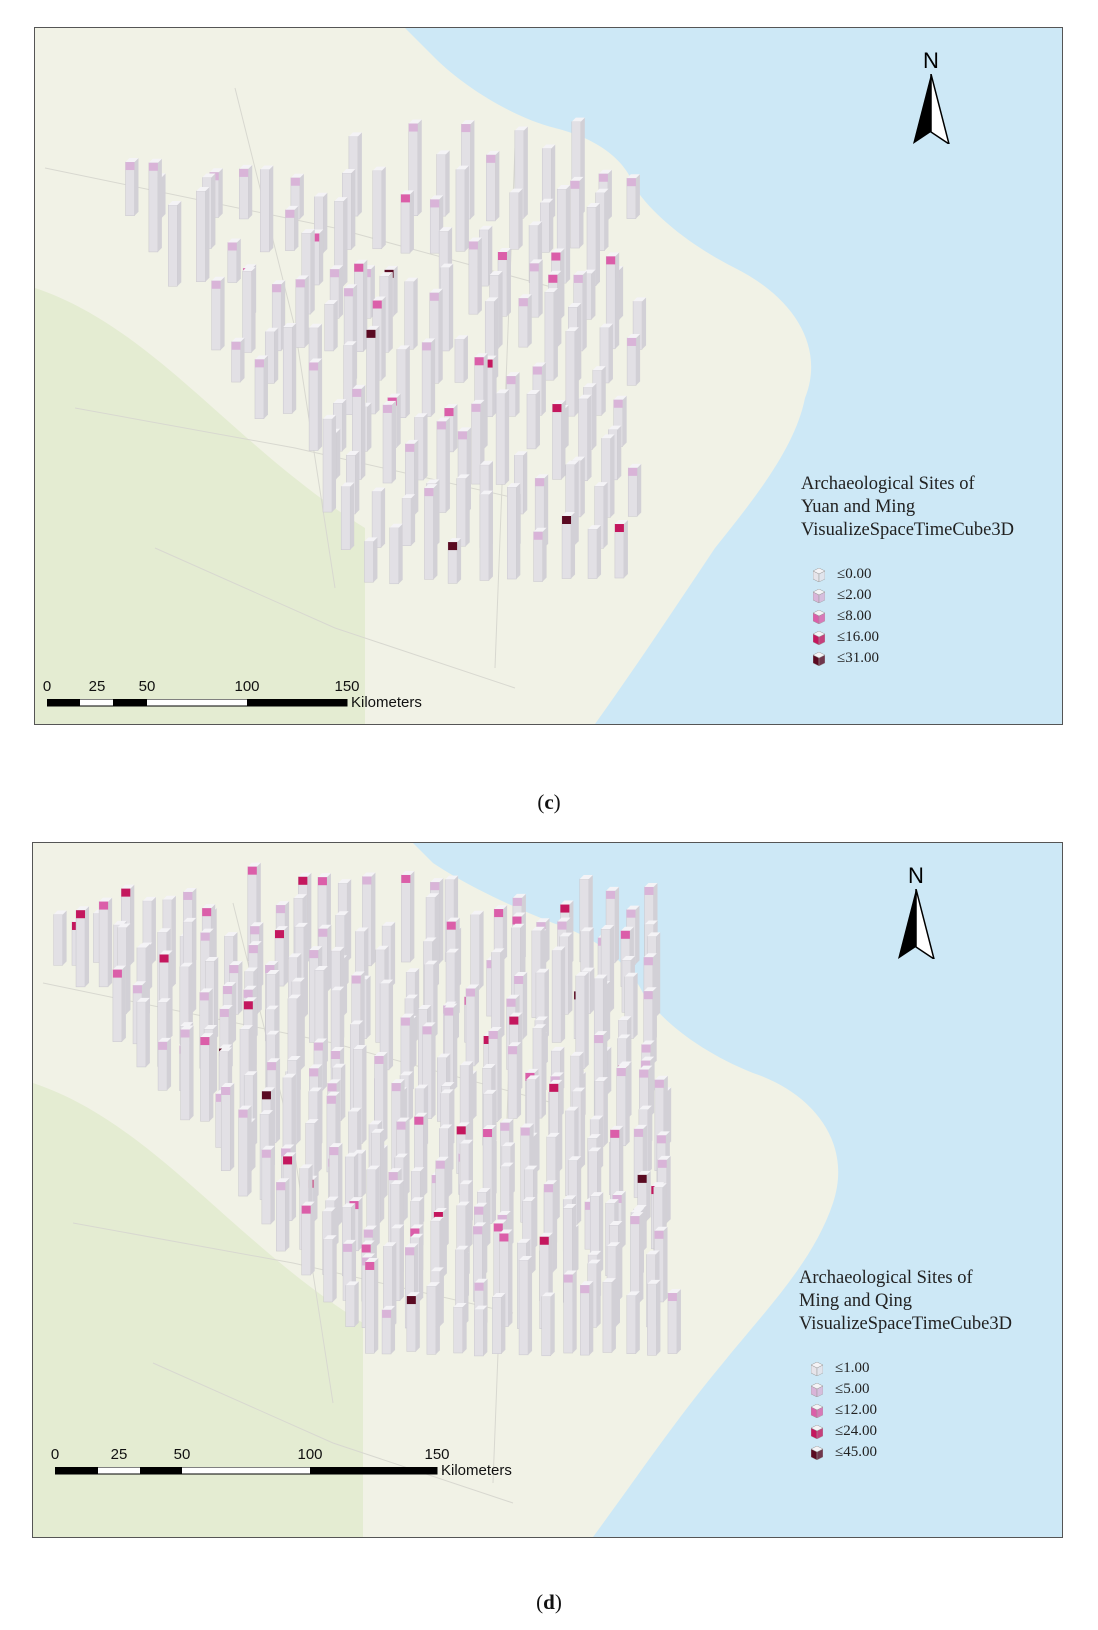 The image size is (1098, 1630). I want to click on legend-title-line: Yuan and Ming, so click(858, 507).